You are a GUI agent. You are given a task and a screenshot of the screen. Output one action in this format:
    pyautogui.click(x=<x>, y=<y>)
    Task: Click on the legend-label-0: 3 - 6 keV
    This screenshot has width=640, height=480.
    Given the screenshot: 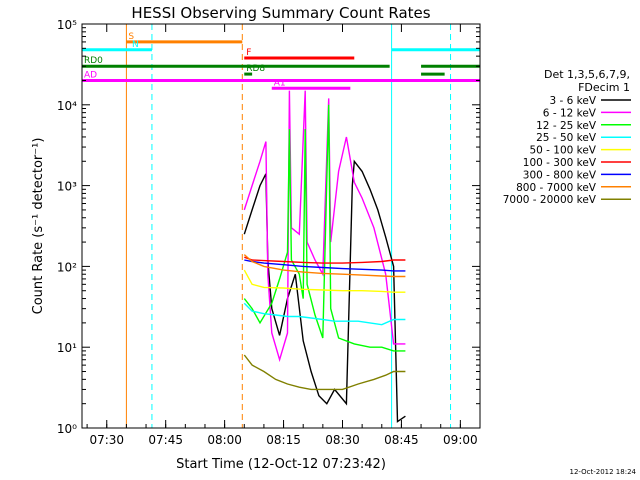 What is the action you would take?
    pyautogui.click(x=572, y=101)
    